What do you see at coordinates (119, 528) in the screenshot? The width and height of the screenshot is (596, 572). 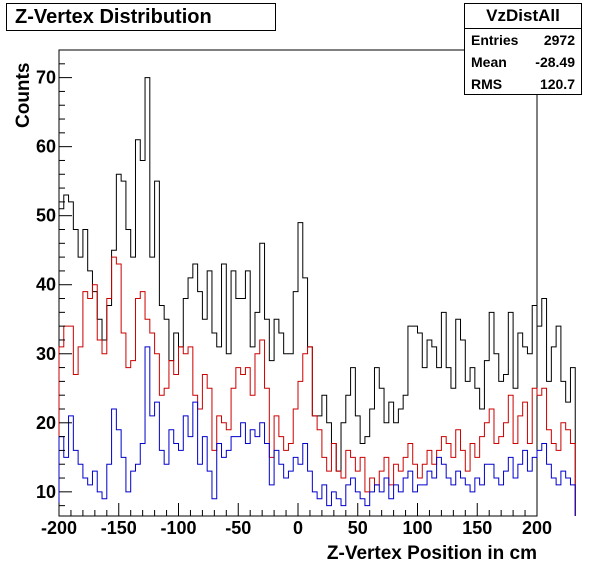 I see `x-tick-label: -150` at bounding box center [119, 528].